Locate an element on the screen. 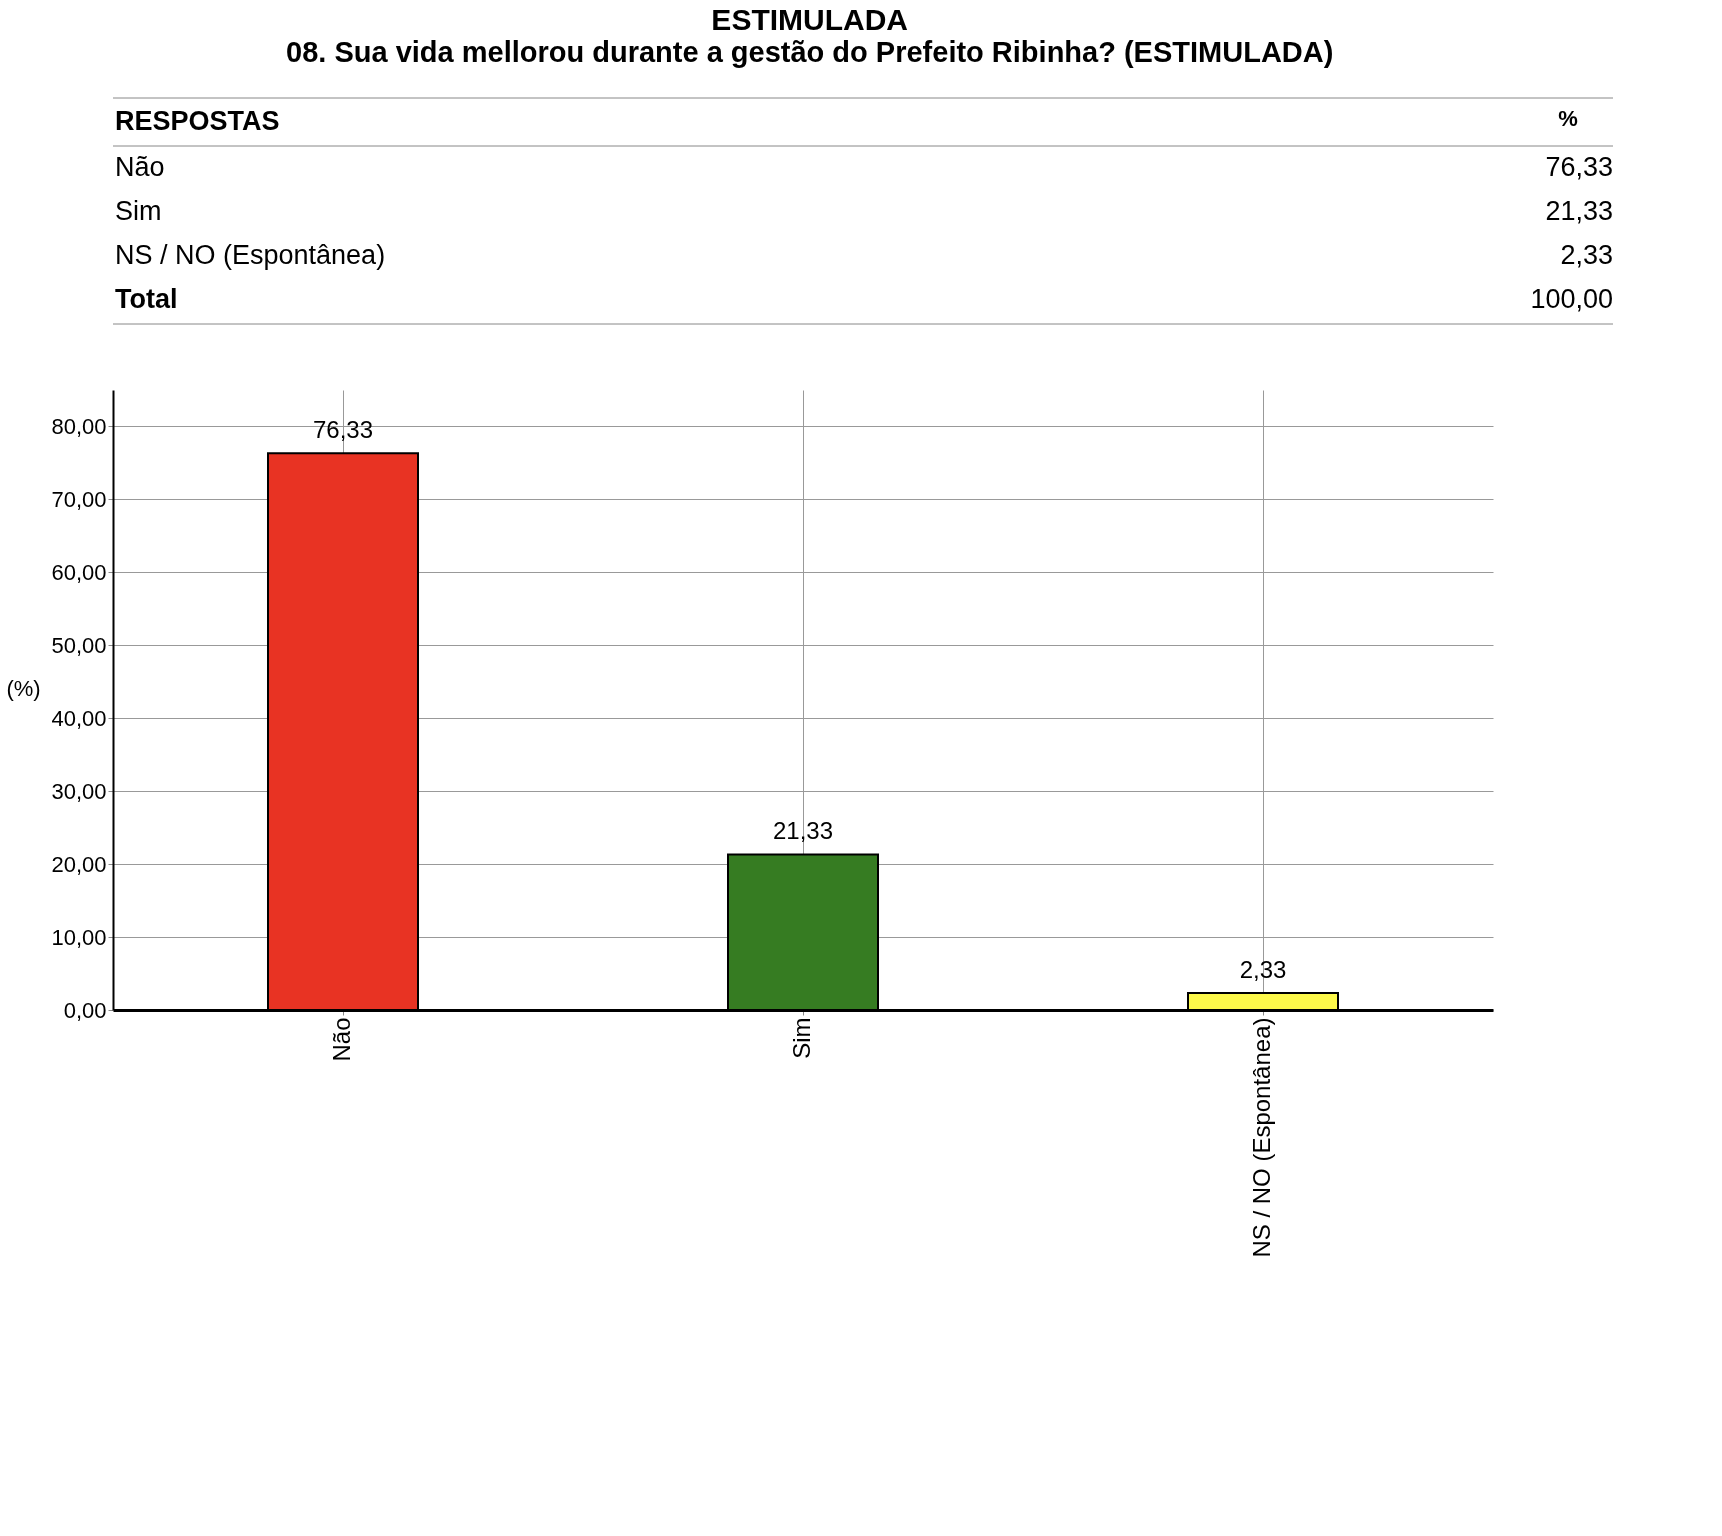 This screenshot has width=1722, height=1536. text: 76,33 is located at coordinates (1579, 167).